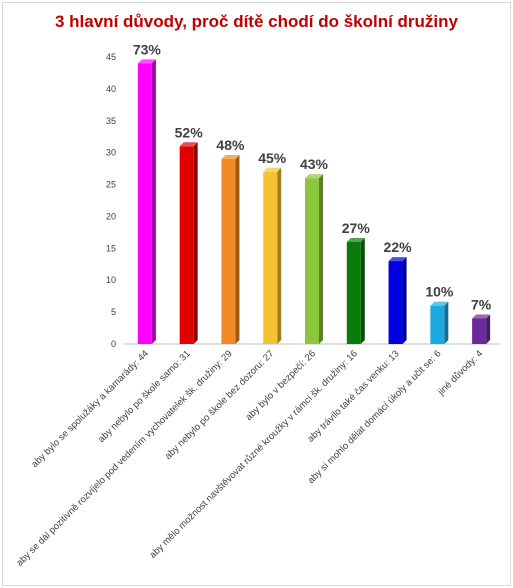 Image resolution: width=513 pixels, height=588 pixels. Describe the element at coordinates (111, 185) in the screenshot. I see `y-tick-label: 25` at that location.